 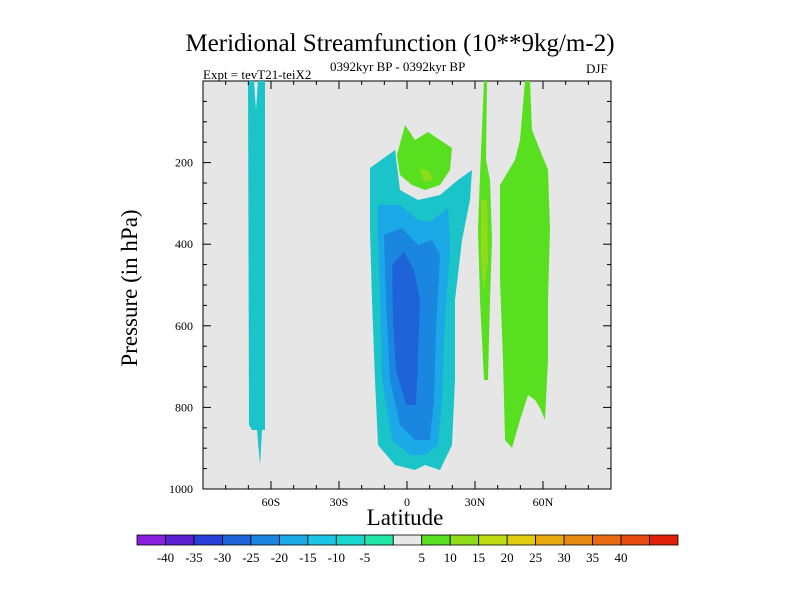 I want to click on period-label: 0392kyr BP - 0392kyr BP, so click(x=398, y=66).